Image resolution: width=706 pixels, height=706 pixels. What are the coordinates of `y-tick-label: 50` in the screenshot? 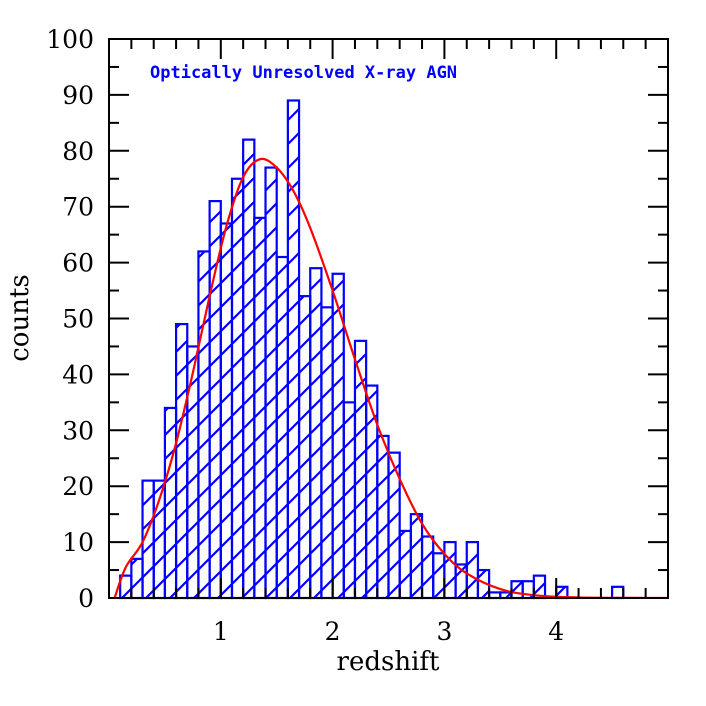 It's located at (78, 319).